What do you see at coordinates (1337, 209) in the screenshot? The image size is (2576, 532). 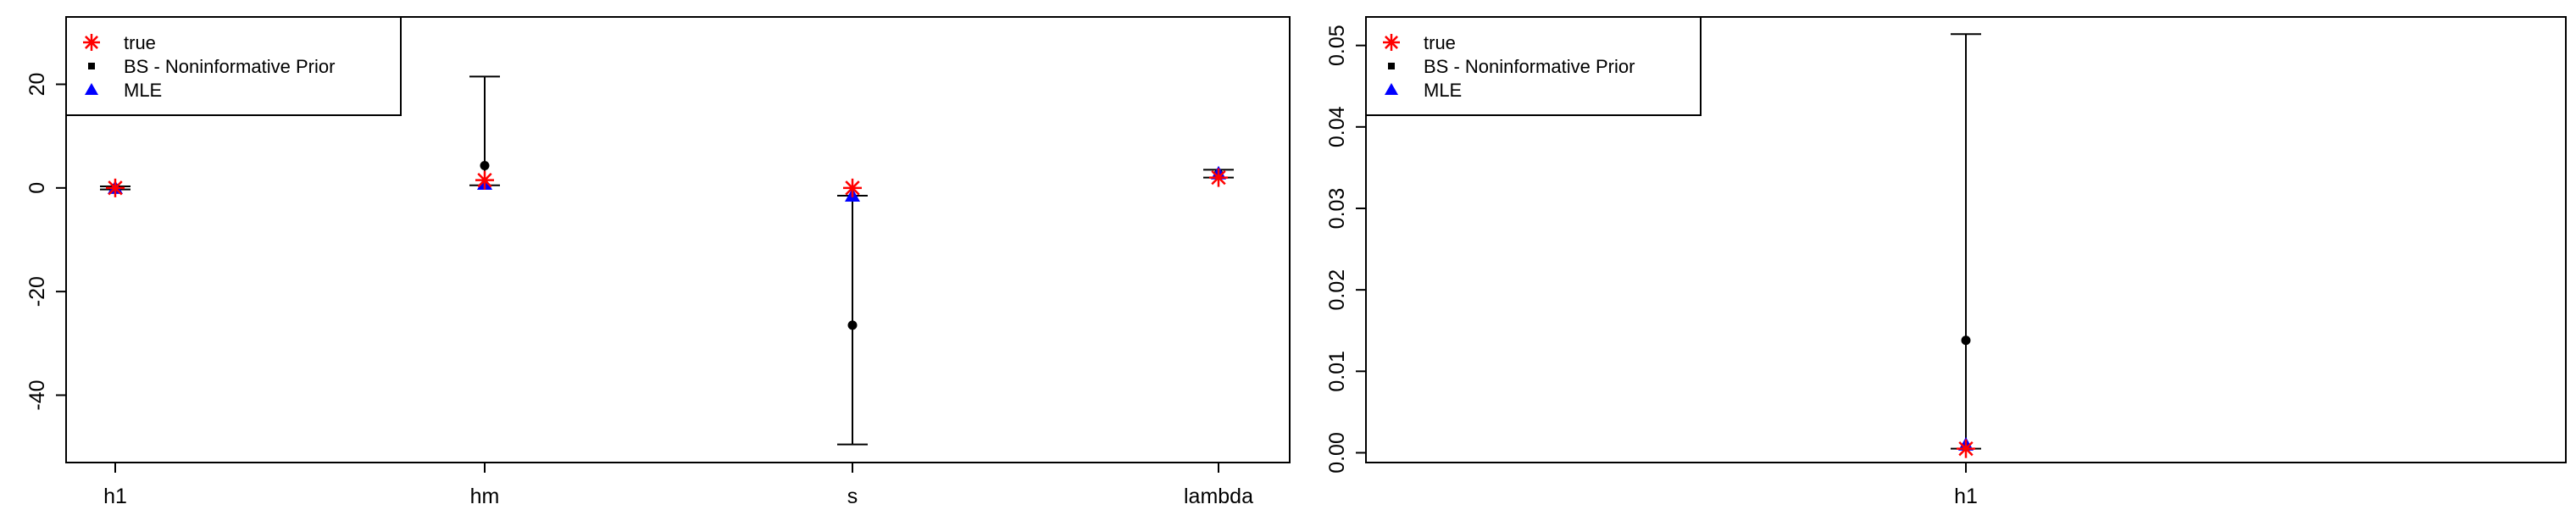 I see `y-tick-label: 0.03` at bounding box center [1337, 209].